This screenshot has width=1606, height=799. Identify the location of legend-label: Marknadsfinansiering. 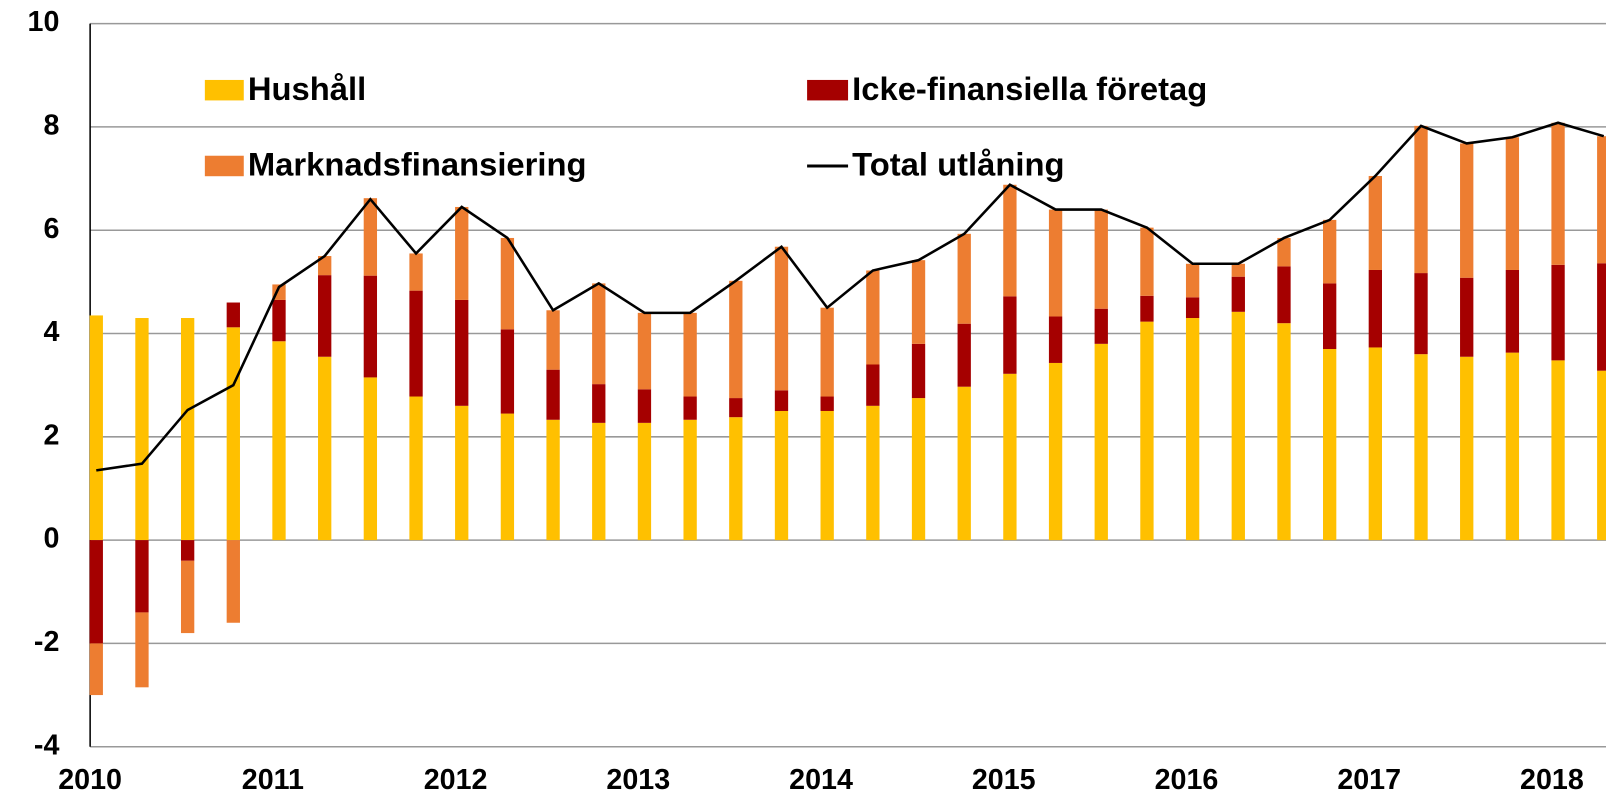
(417, 164).